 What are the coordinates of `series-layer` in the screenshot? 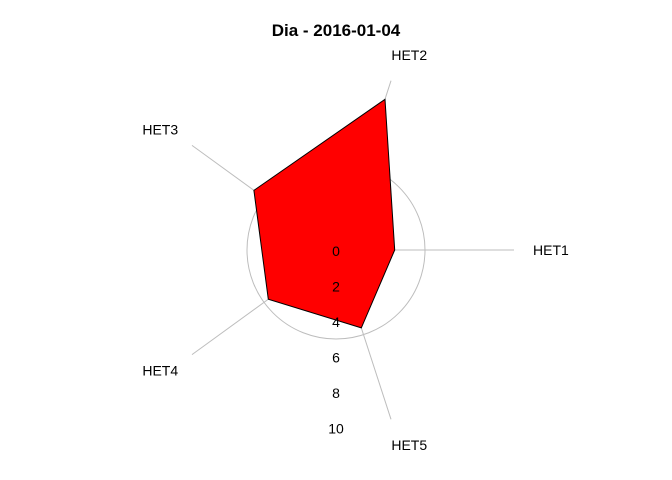 It's located at (324, 213).